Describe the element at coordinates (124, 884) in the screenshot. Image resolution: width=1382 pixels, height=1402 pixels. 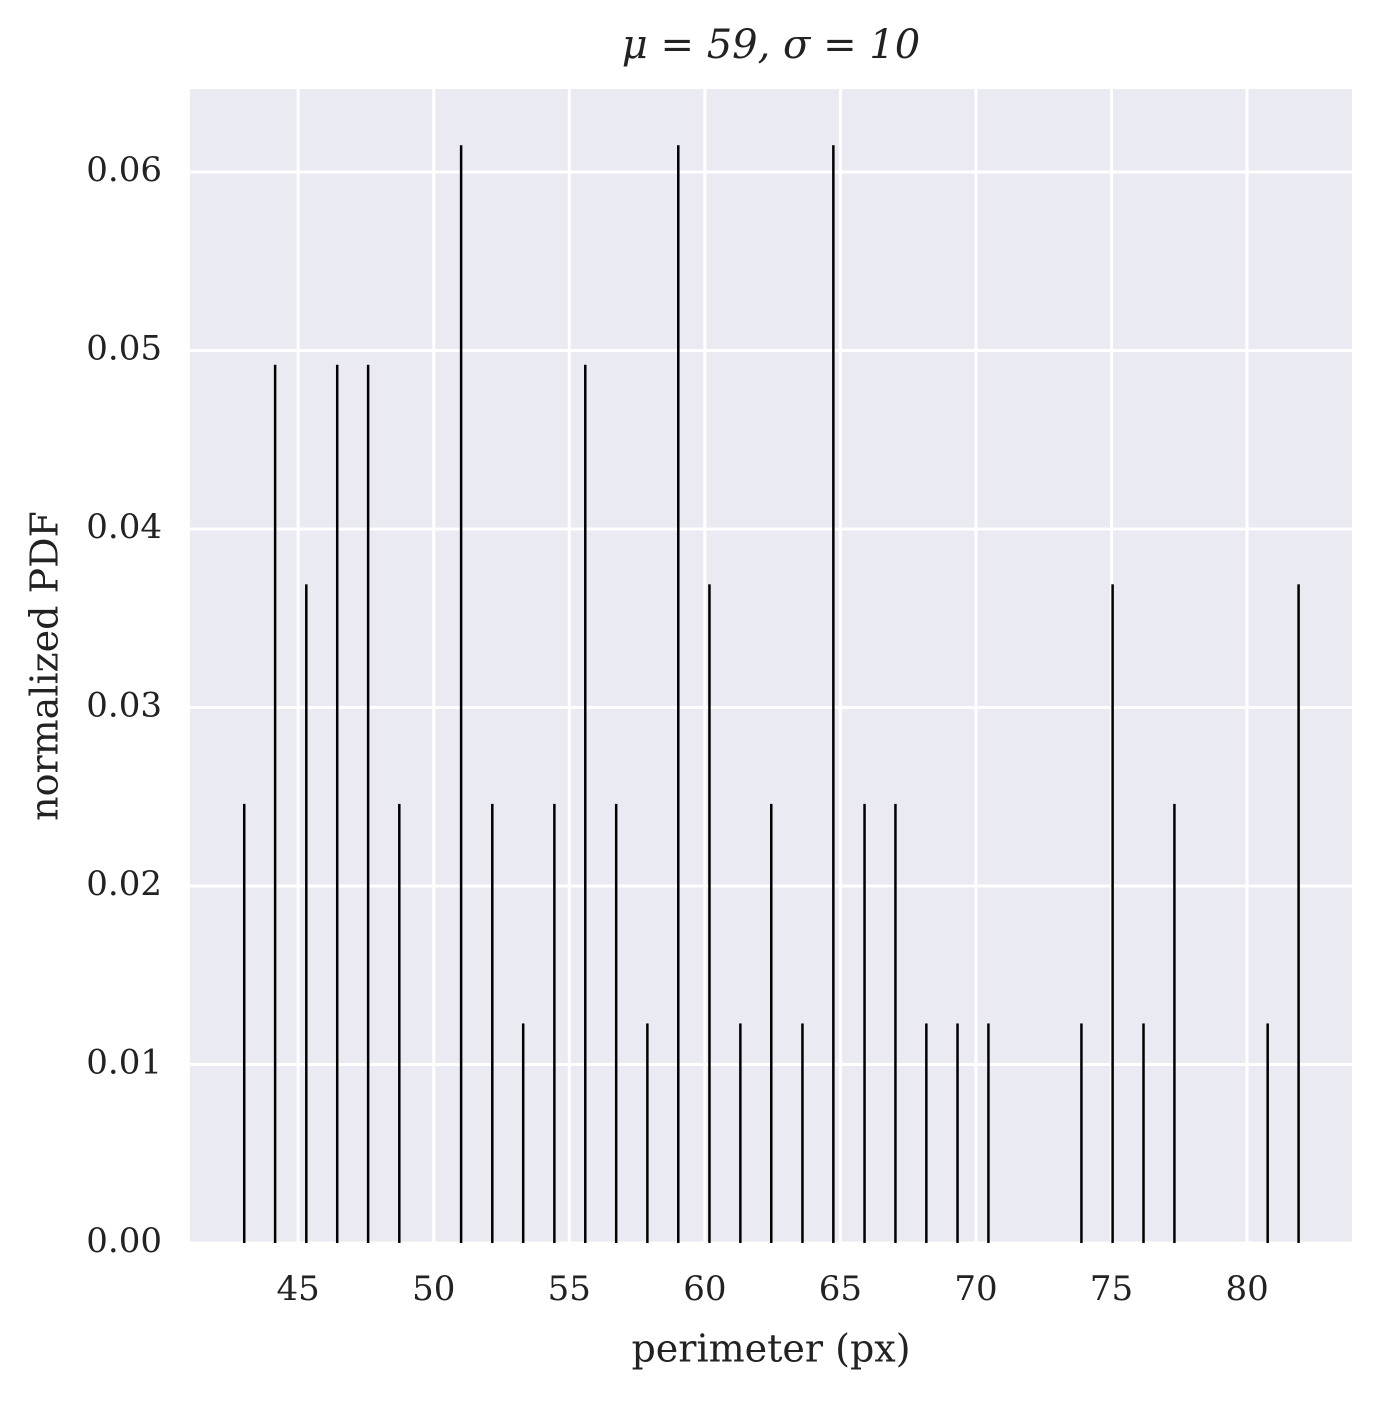
I see `y-tick-label: 0.02` at that location.